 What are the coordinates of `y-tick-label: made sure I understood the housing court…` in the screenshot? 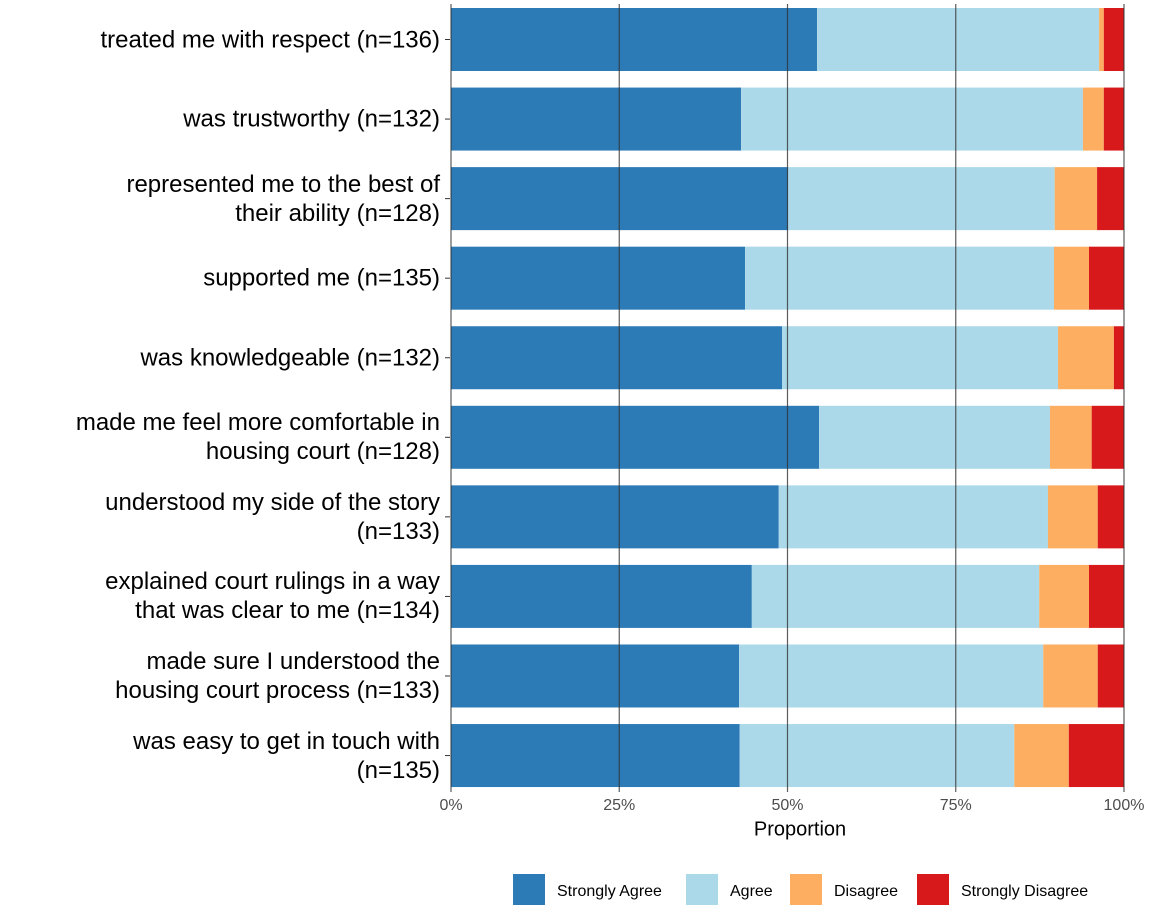 It's located at (277, 675).